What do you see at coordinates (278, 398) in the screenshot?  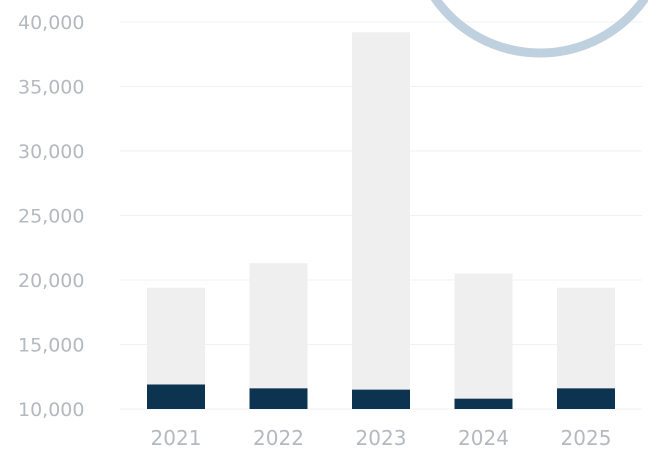 I see `bar-foreground-2022` at bounding box center [278, 398].